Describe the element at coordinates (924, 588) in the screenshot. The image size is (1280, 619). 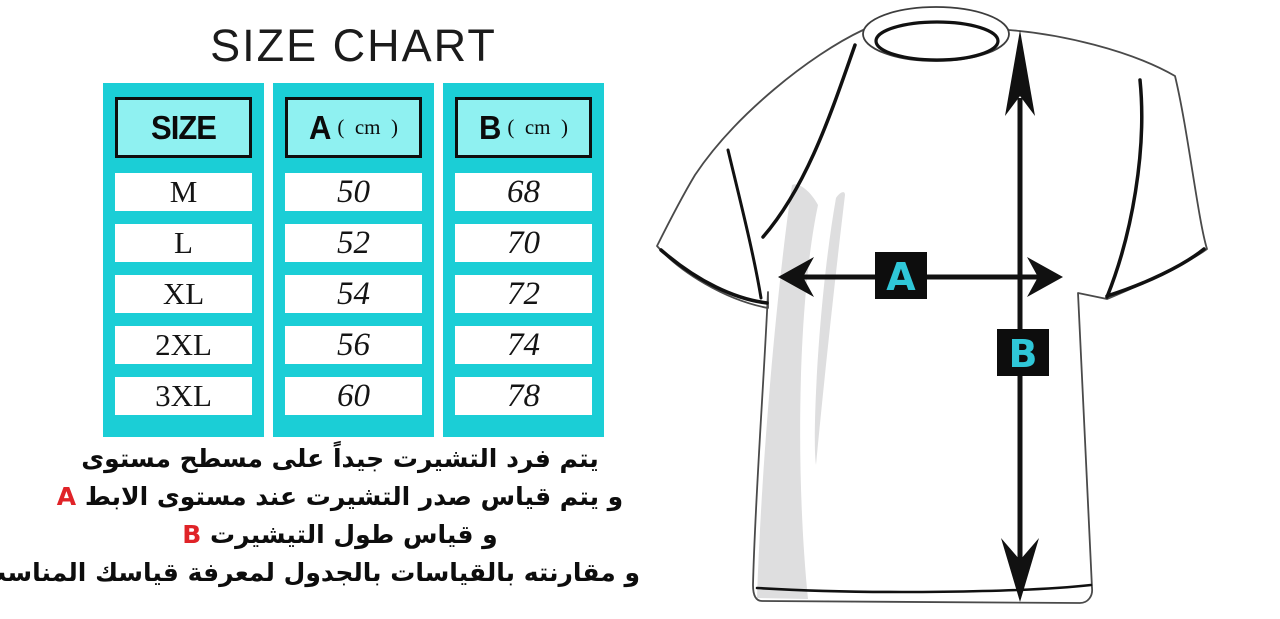
I see `hem-line` at that location.